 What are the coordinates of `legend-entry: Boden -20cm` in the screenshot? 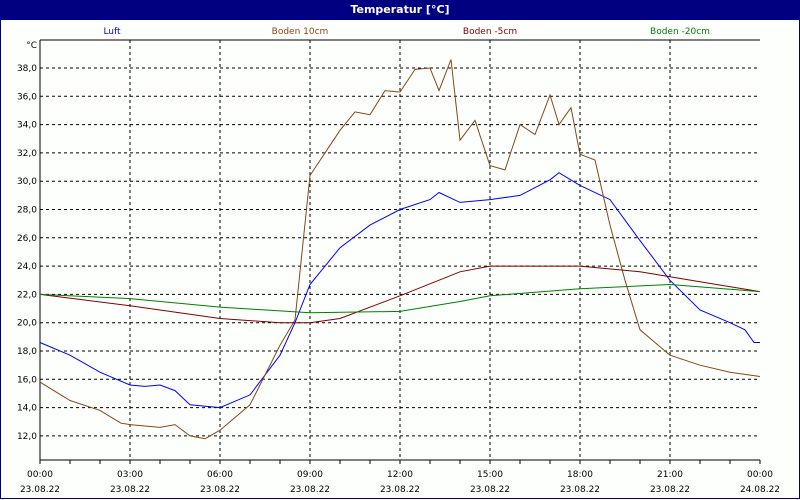 It's located at (680, 32).